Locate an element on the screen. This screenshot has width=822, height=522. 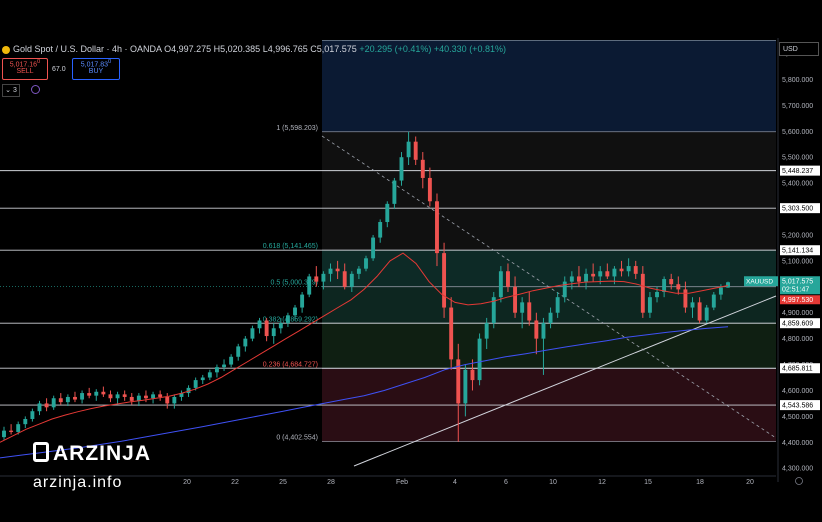
y-tick-label: 5,600.000 is located at coordinates (797, 132).